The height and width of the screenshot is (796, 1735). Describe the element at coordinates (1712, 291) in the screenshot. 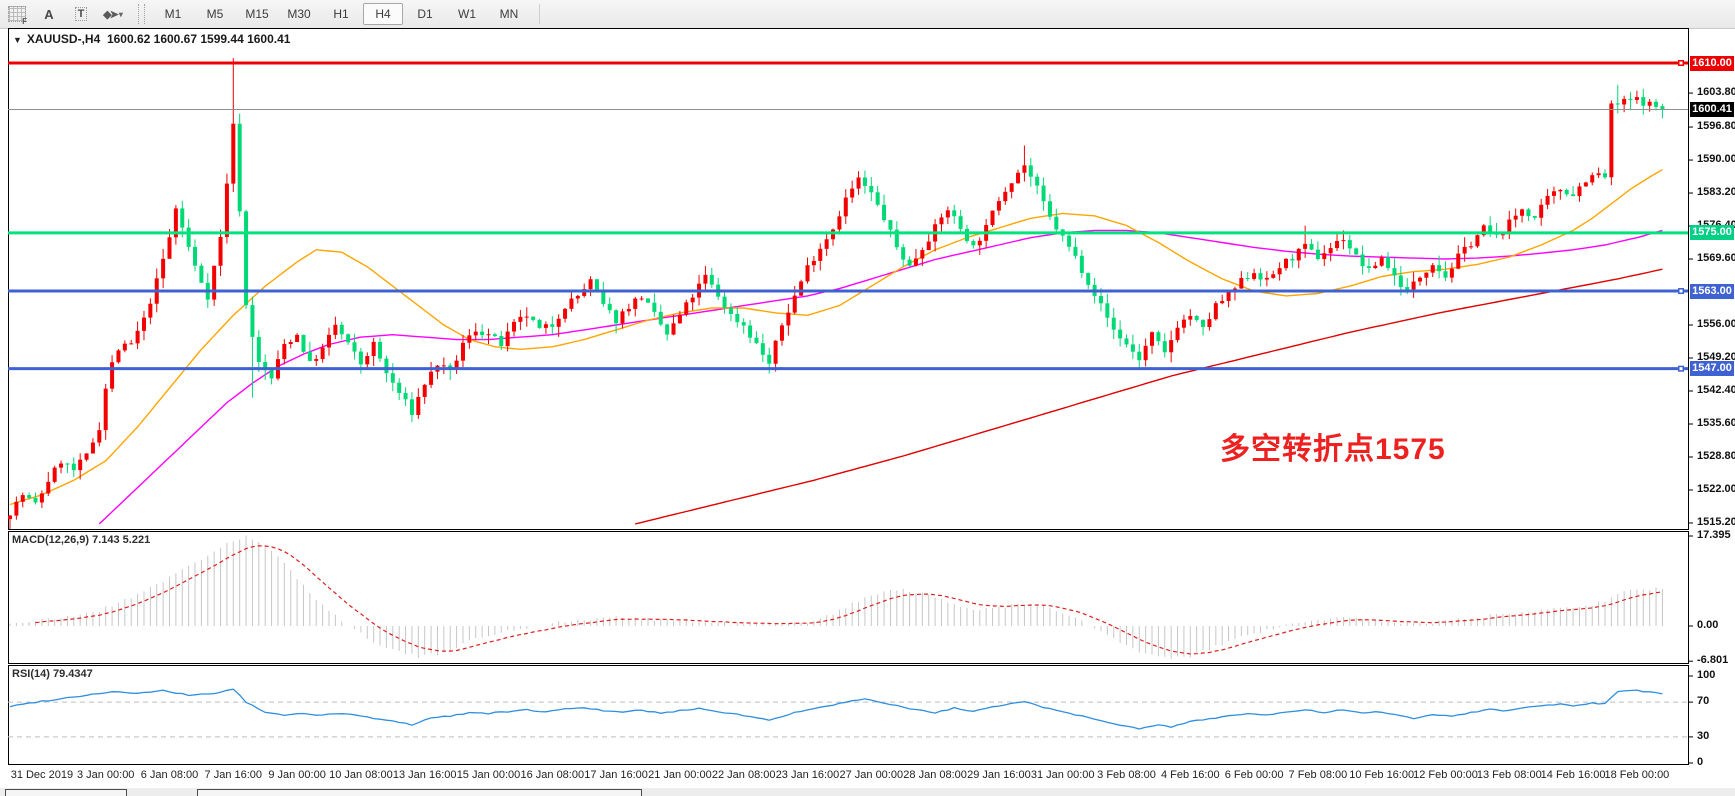

I see `price-level-box: 1563.00` at that location.